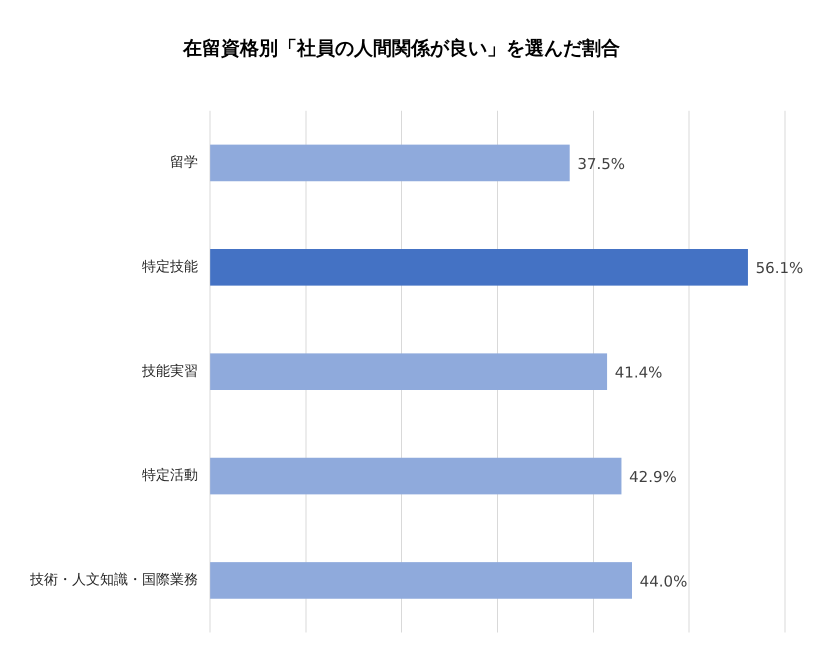 The width and height of the screenshot is (833, 661). What do you see at coordinates (170, 476) in the screenshot?
I see `y-tick-label: 特定活動` at bounding box center [170, 476].